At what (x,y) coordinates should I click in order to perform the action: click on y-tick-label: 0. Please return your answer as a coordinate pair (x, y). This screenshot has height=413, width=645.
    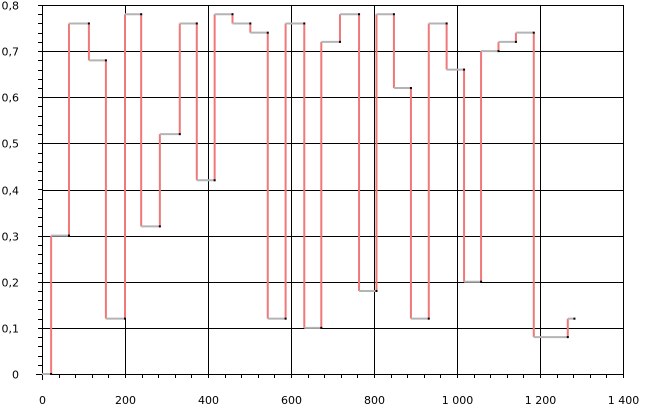
    Looking at the image, I should click on (15, 375).